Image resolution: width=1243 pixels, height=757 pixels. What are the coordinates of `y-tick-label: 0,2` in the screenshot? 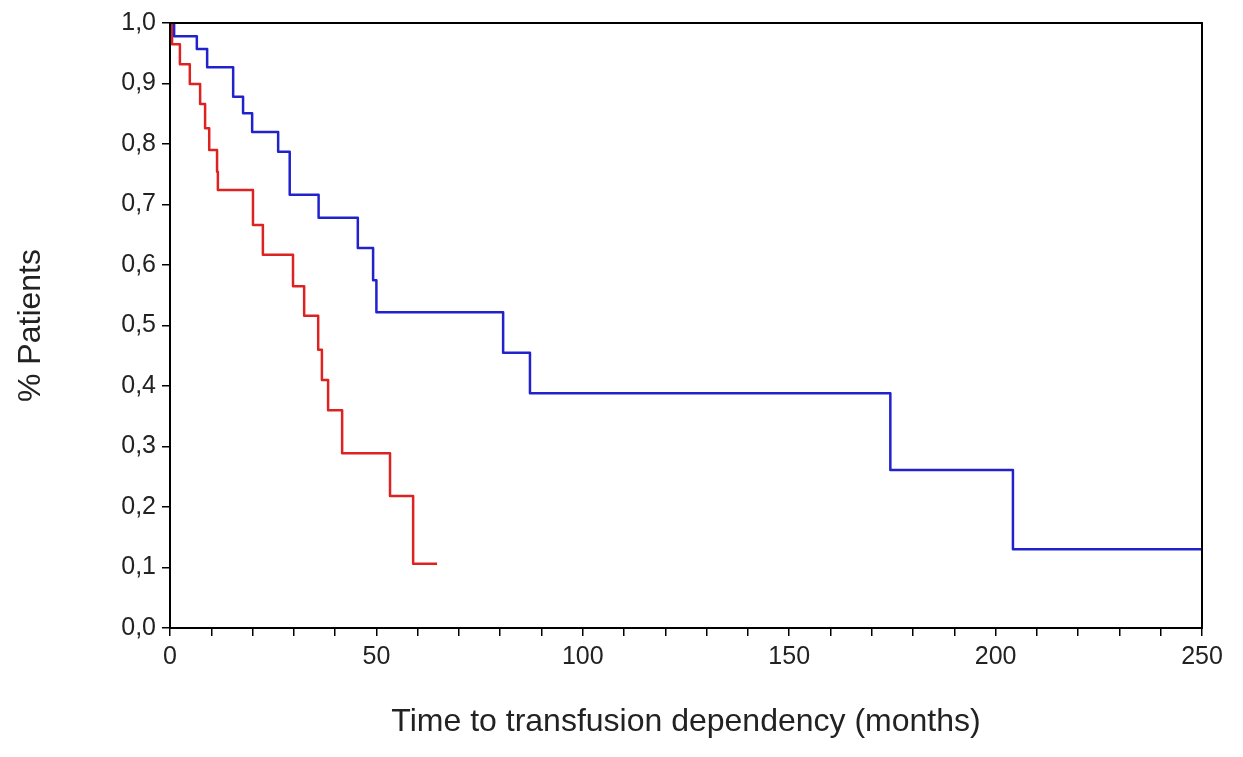 It's located at (138, 504).